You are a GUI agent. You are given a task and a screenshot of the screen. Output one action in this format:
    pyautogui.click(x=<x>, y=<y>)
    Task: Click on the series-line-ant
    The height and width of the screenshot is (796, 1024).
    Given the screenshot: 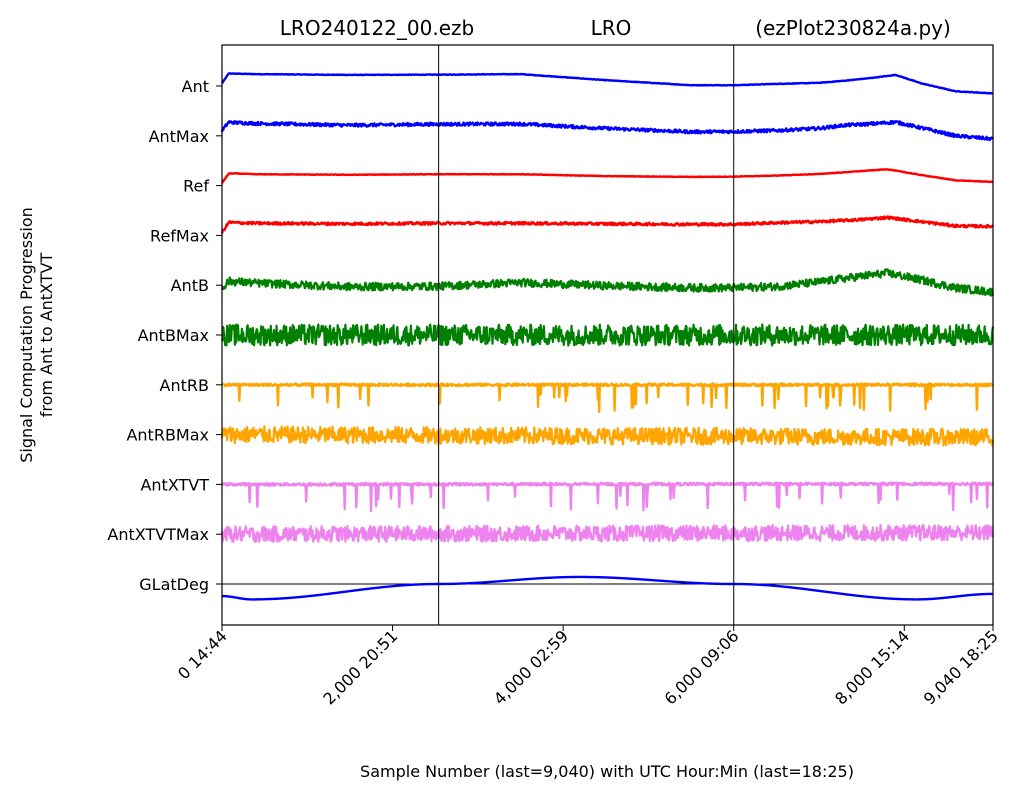 What is the action you would take?
    pyautogui.click(x=607, y=83)
    